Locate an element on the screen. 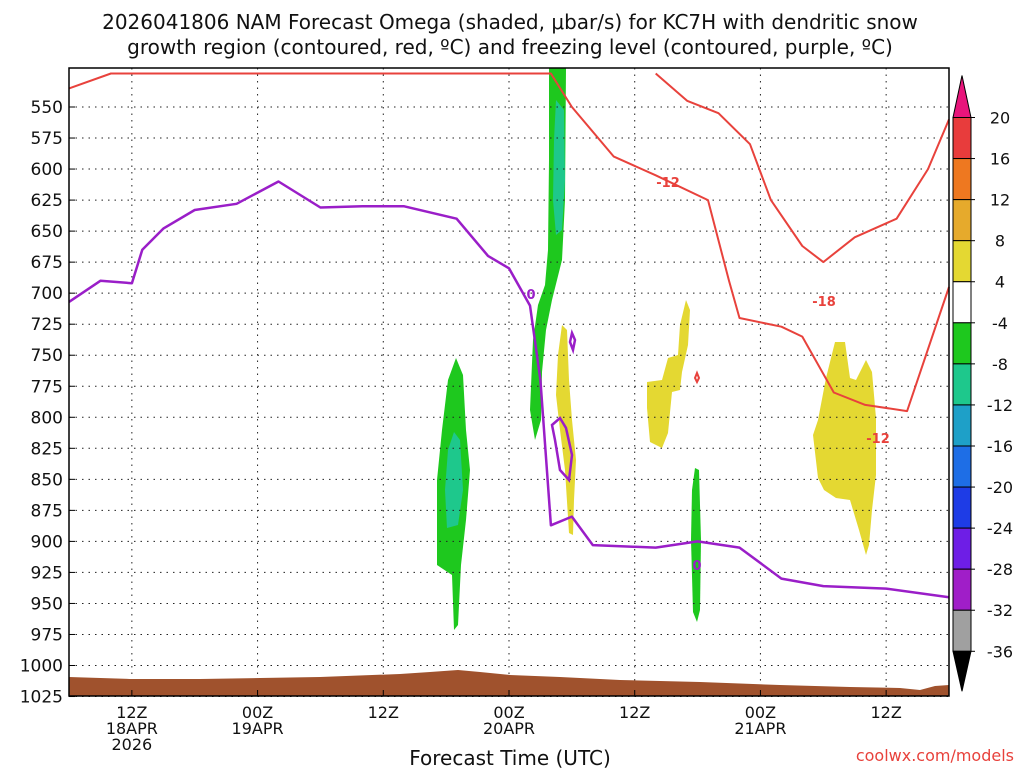 The height and width of the screenshot is (772, 1024). y-tick-label-1025: 1025 is located at coordinates (41, 698).